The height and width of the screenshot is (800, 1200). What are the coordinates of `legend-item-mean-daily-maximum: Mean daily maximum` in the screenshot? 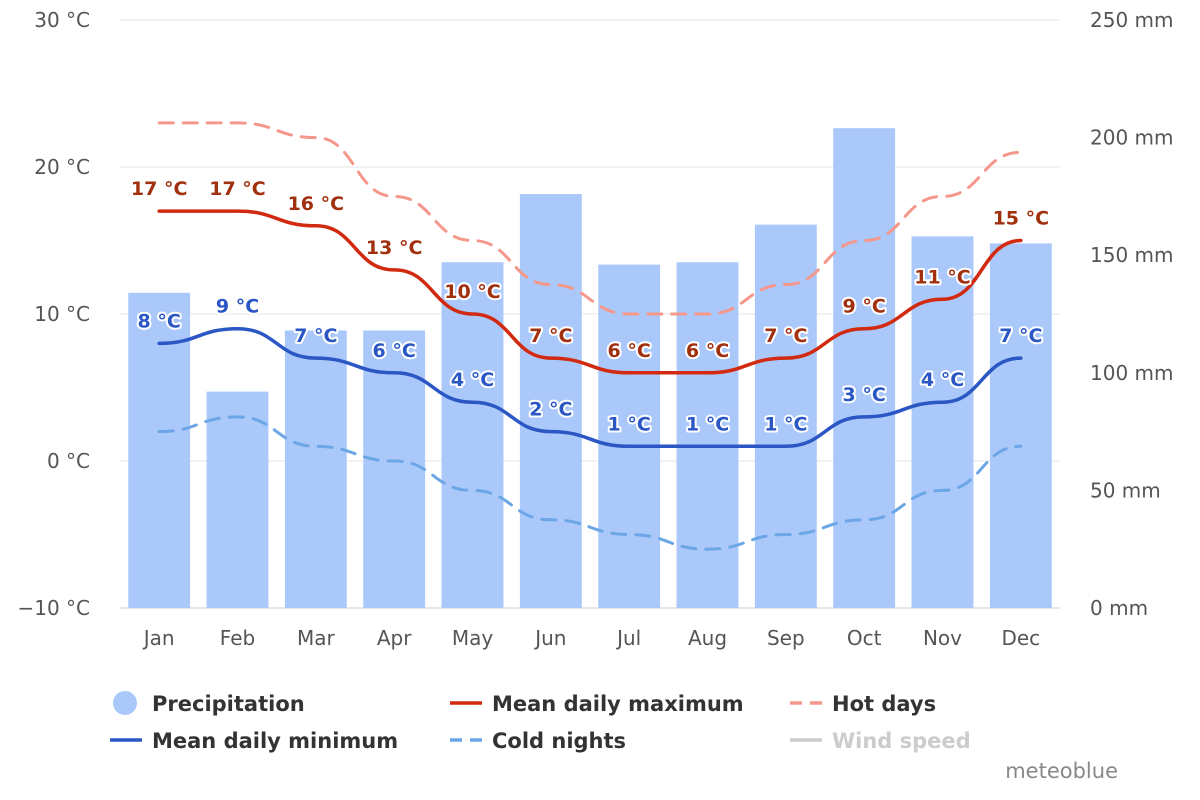 It's located at (597, 704).